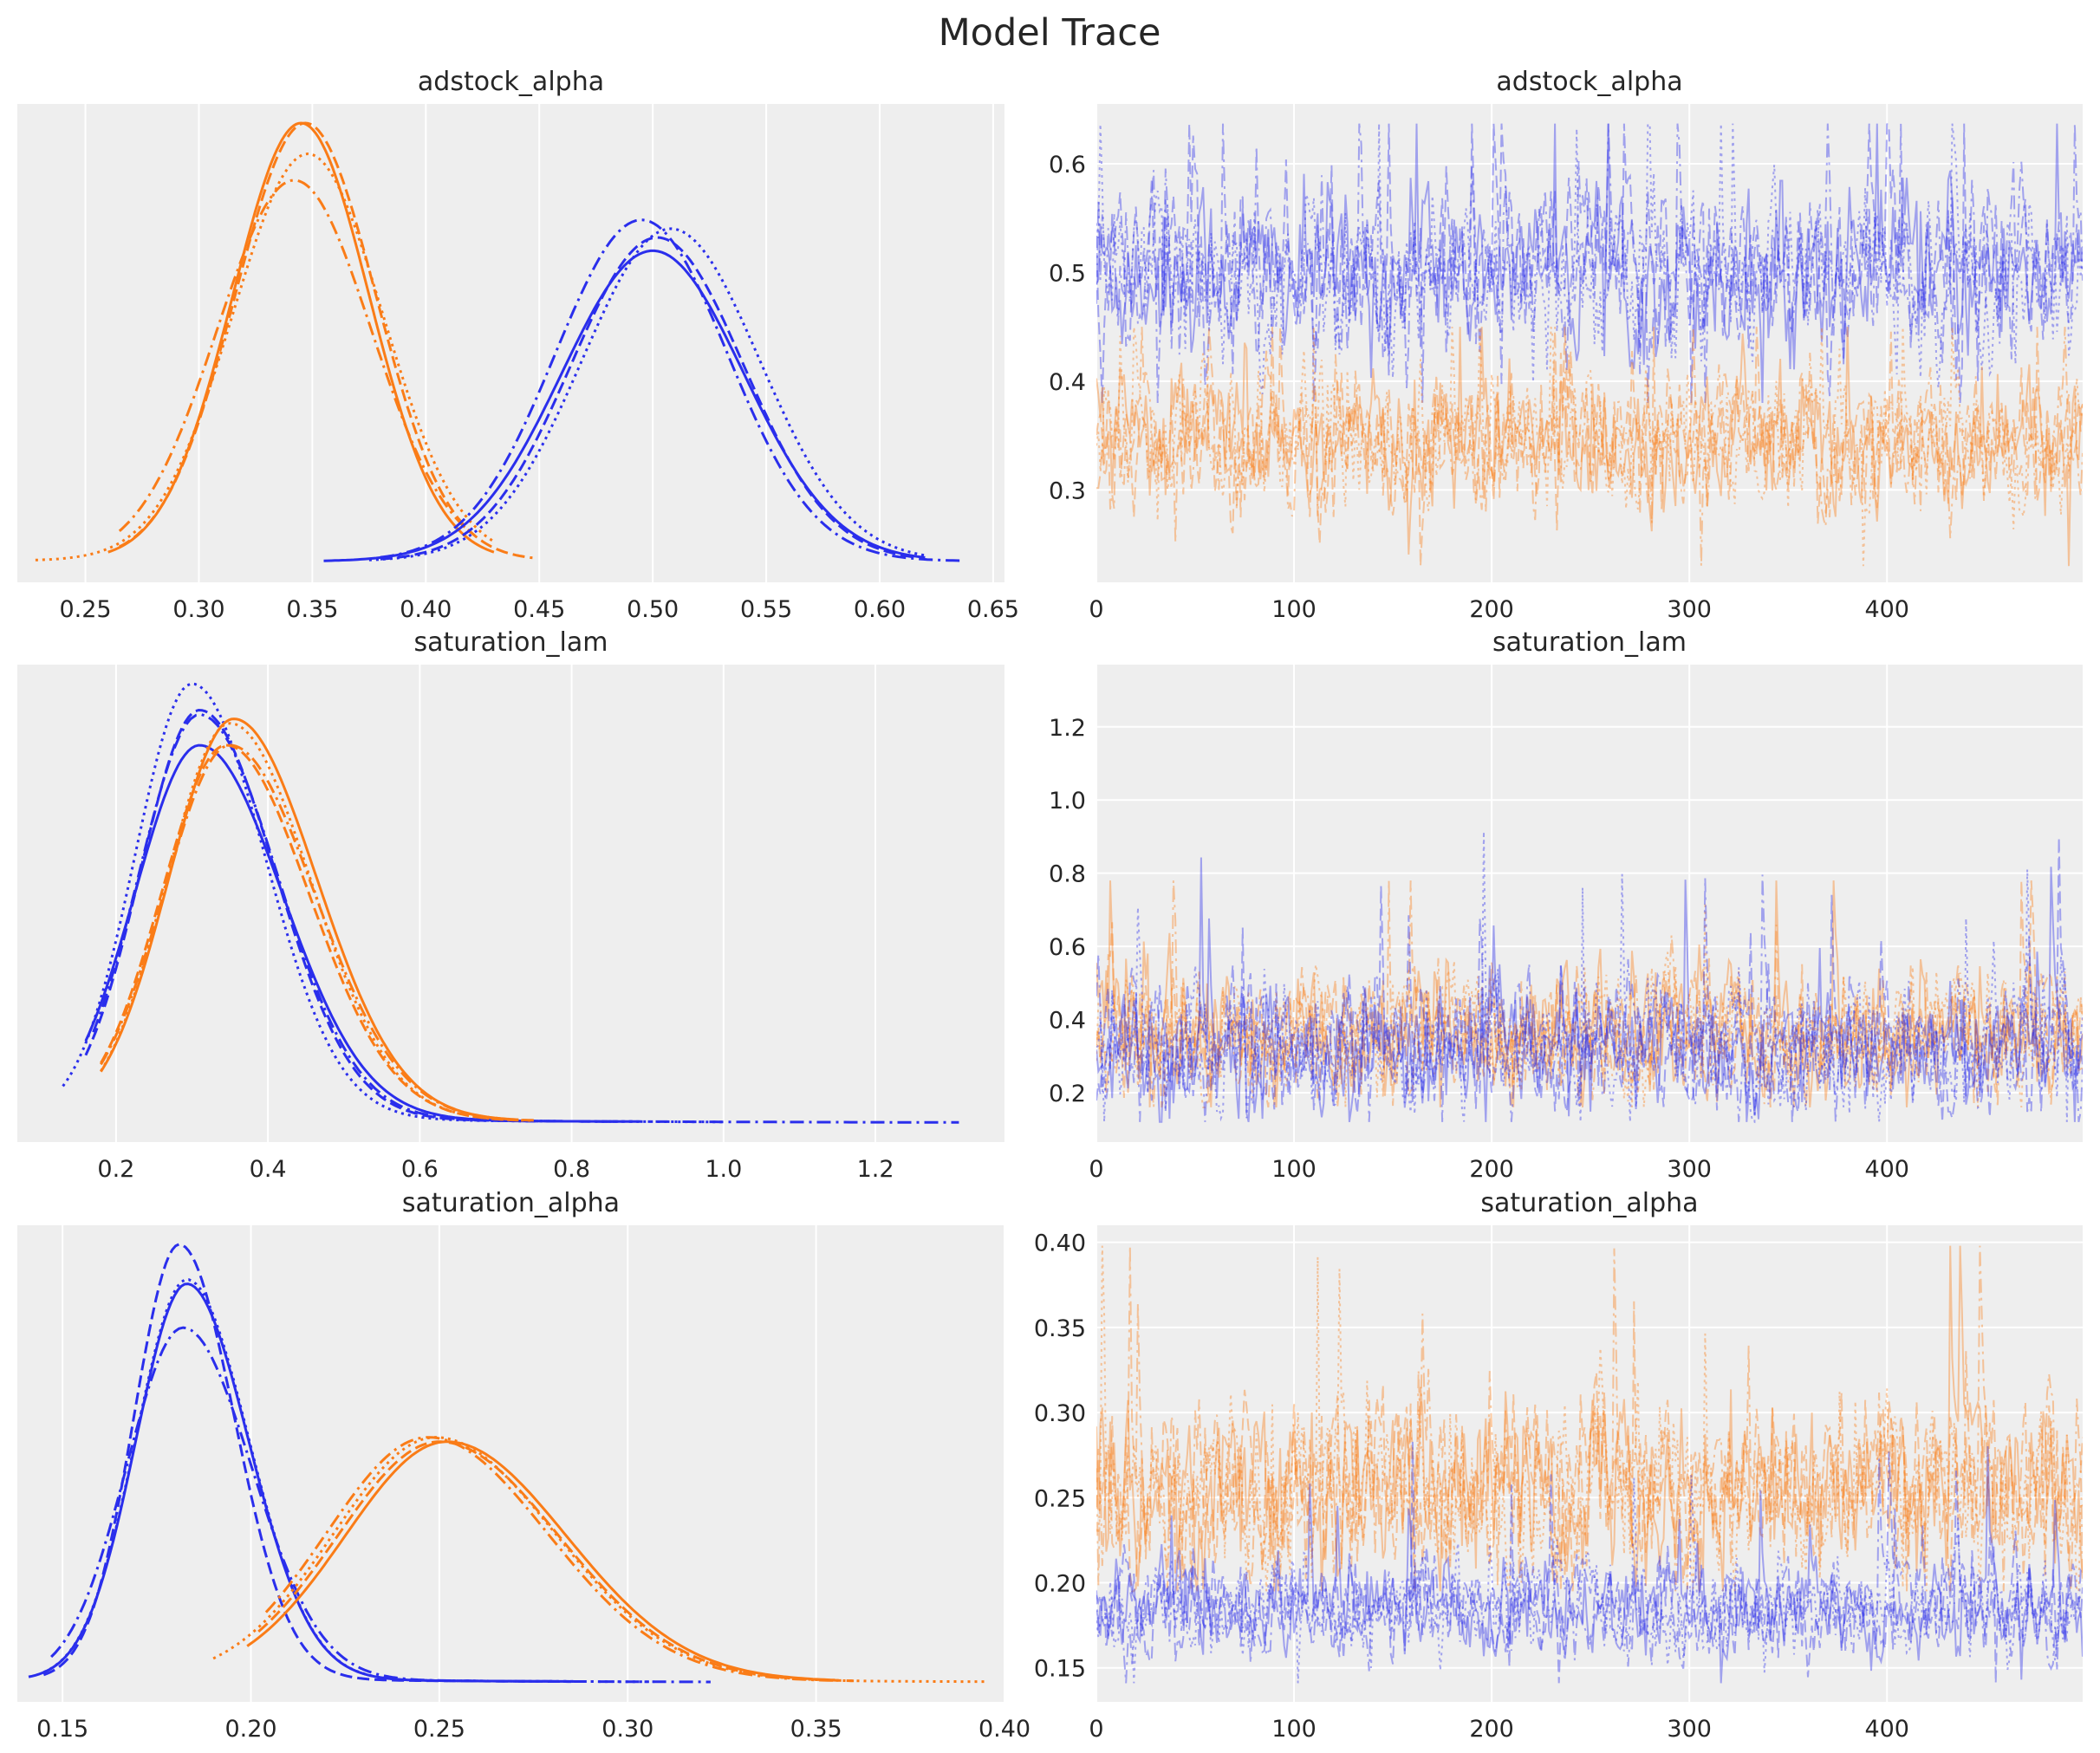  What do you see at coordinates (1067, 802) in the screenshot?
I see `y-tick-label: 1.0` at bounding box center [1067, 802].